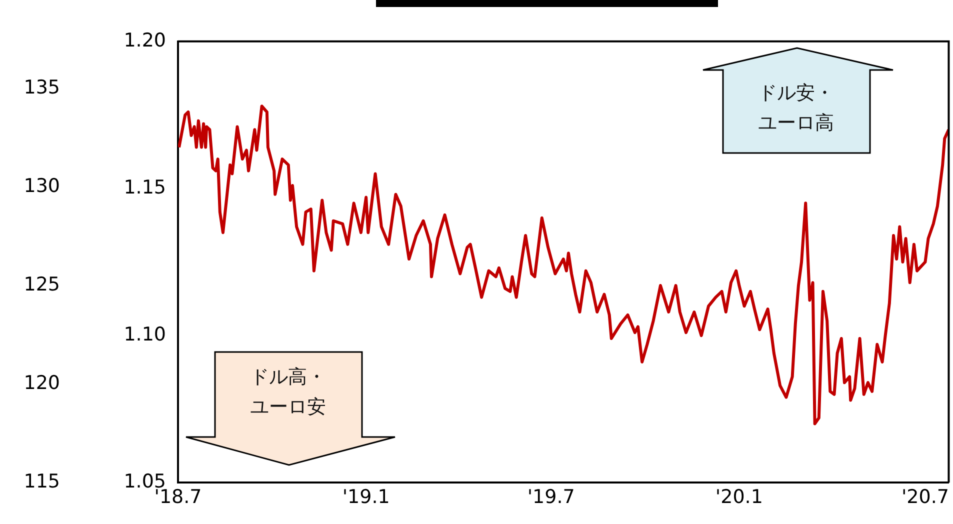 Image resolution: width=953 pixels, height=524 pixels. Describe the element at coordinates (145, 187) in the screenshot. I see `y-tick-label: 1.15` at that location.